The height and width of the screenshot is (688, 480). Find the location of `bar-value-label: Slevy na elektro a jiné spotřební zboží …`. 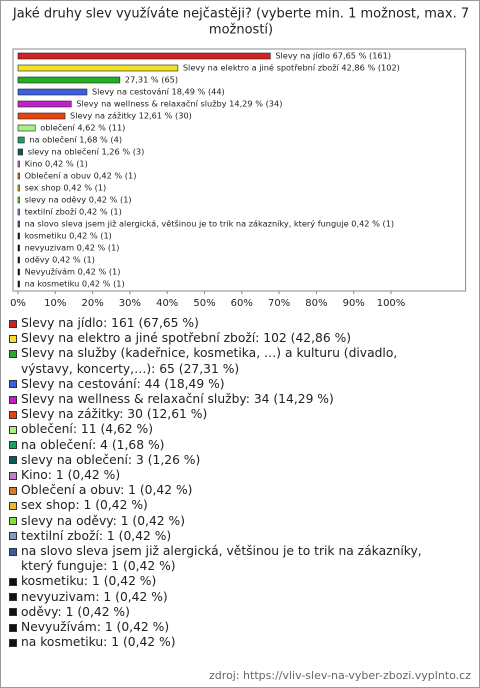

bar-value-label: Slevy na elektro a jiné spotřební zboží … is located at coordinates (291, 68).